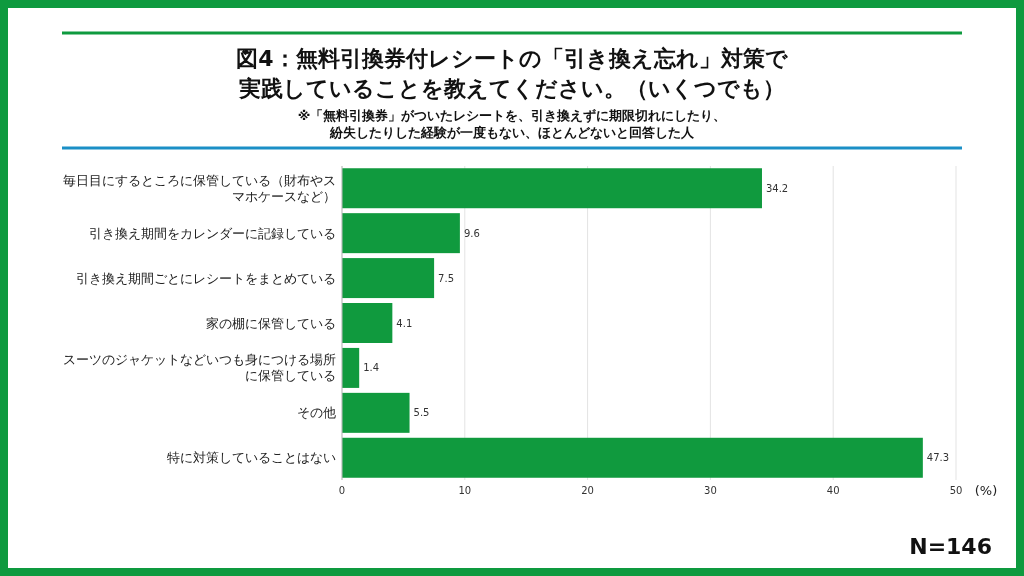 The image size is (1024, 576). Describe the element at coordinates (271, 323) in the screenshot. I see `y-tick-label: 家の棚に保管している` at that location.